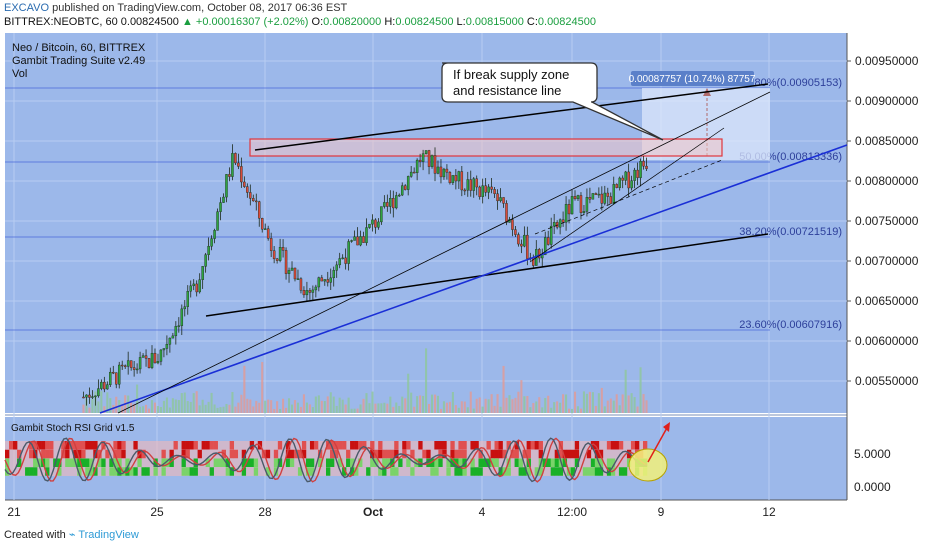 The image size is (932, 550). What do you see at coordinates (887, 101) in the screenshot?
I see `price-tick-label: 0.00900000` at bounding box center [887, 101].